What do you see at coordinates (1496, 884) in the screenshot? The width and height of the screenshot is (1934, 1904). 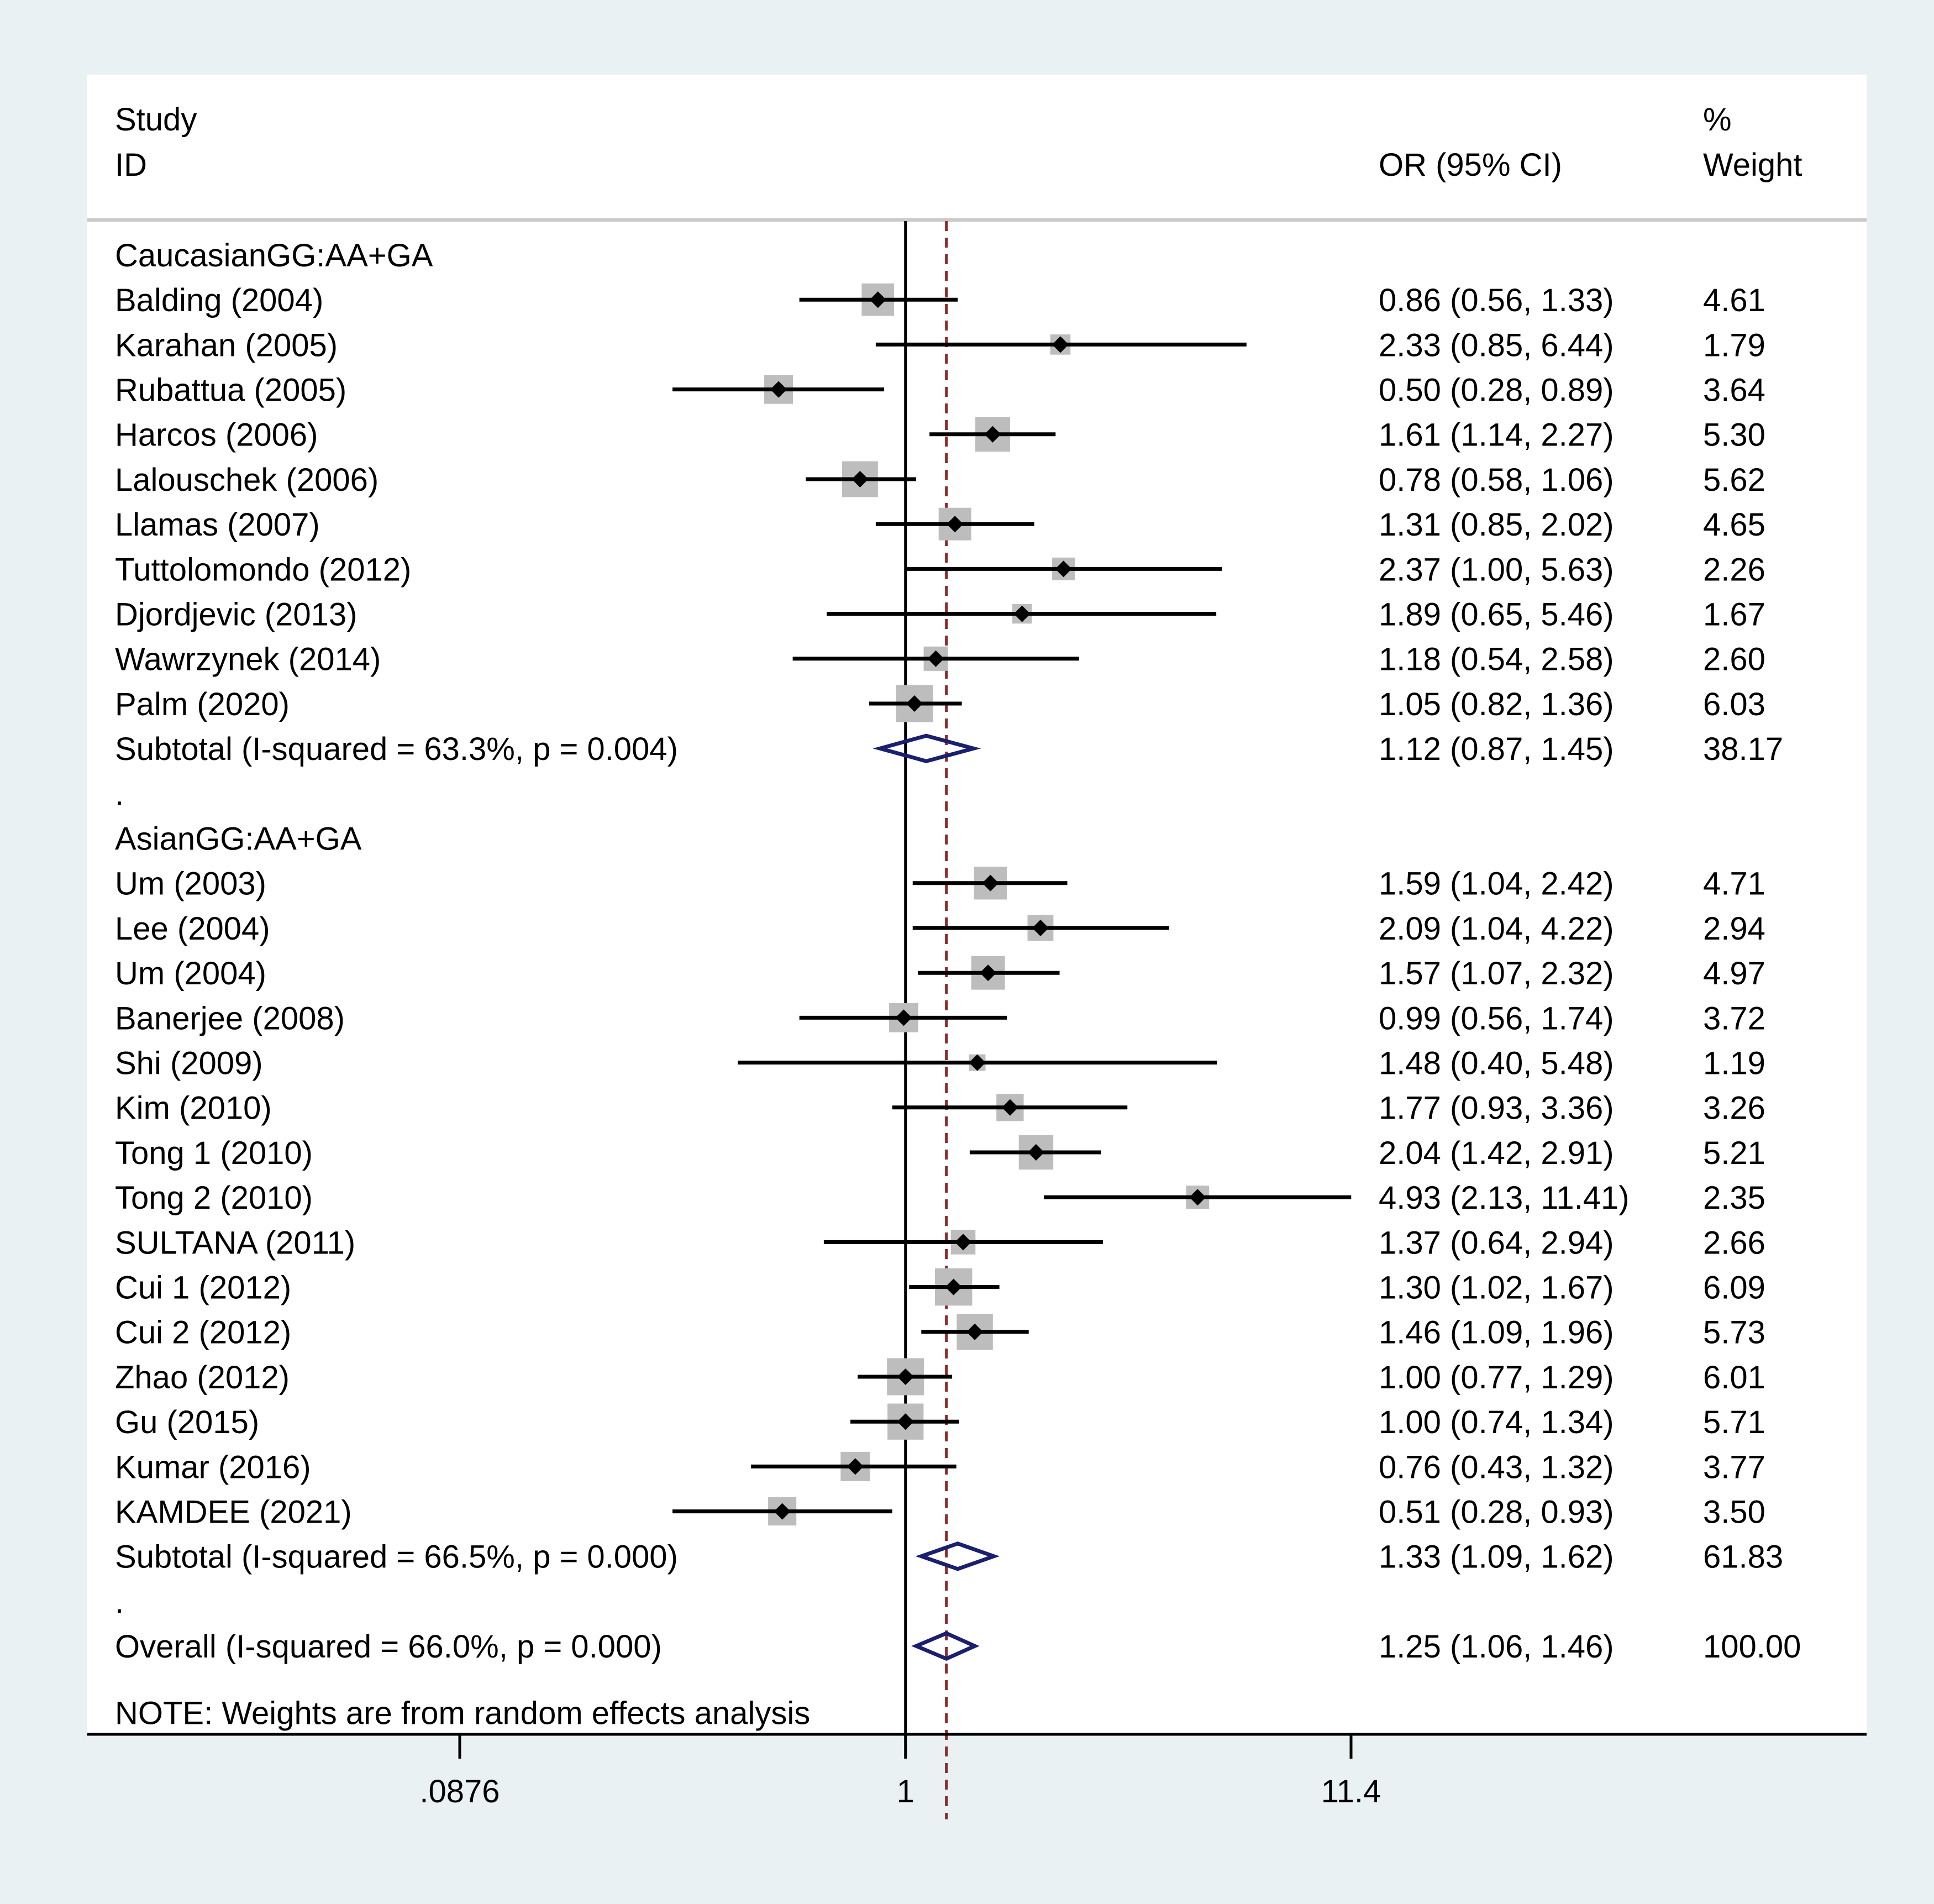 I see `or-ci-value: 1.59 (1.04, 2.42)` at bounding box center [1496, 884].